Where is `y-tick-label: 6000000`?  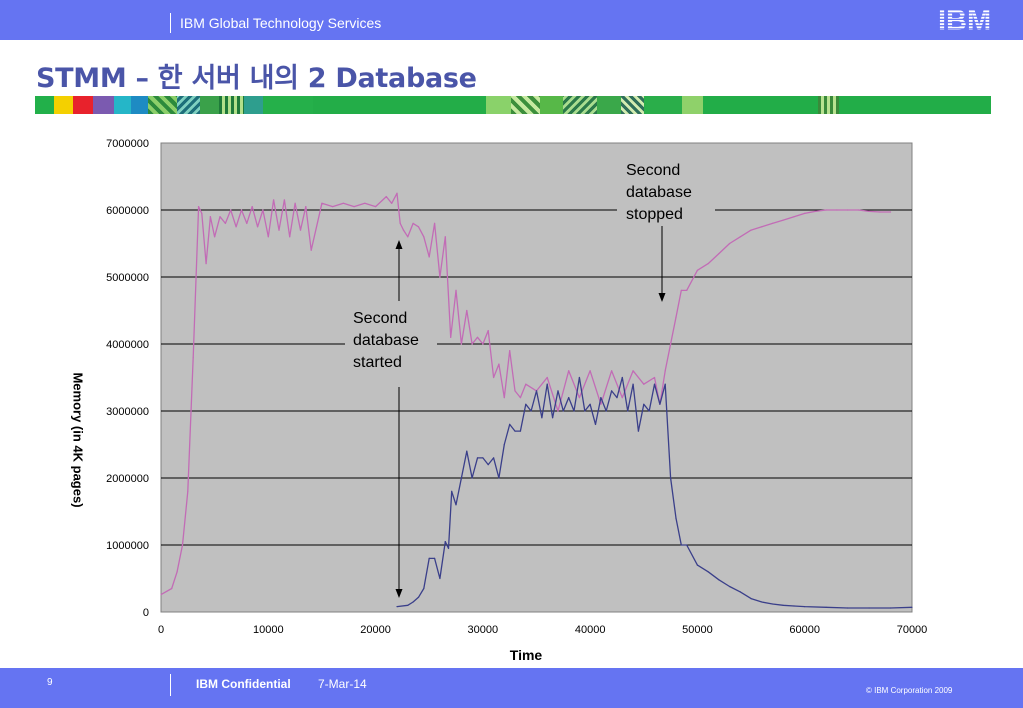 y-tick-label: 6000000 is located at coordinates (127, 211).